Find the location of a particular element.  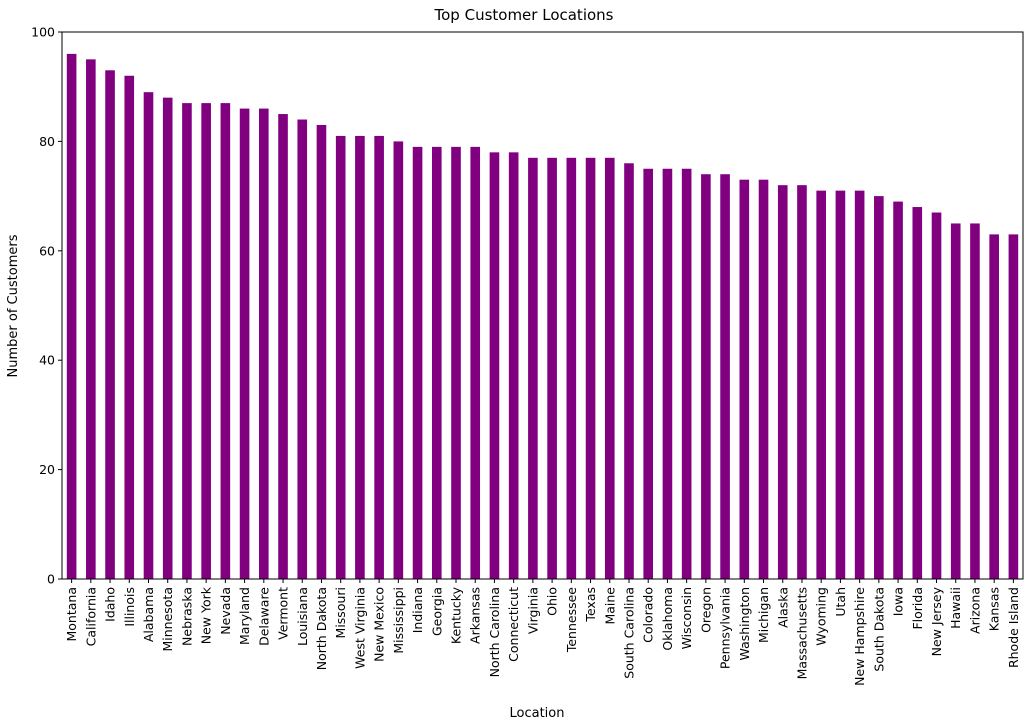

x-tick-label: Idaho is located at coordinates (110, 604).